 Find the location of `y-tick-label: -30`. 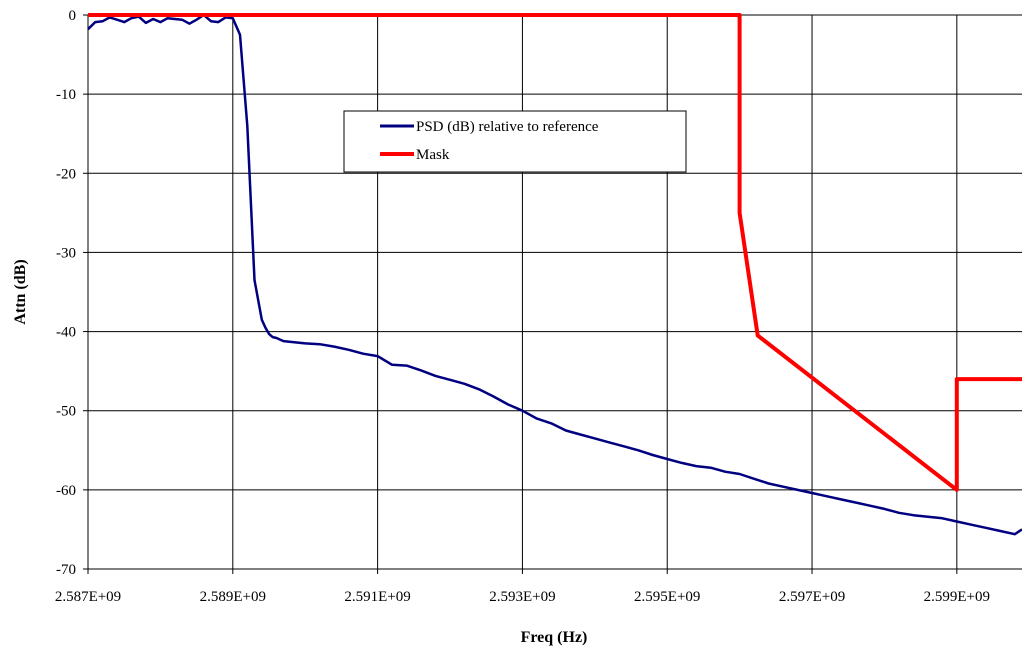

y-tick-label: -30 is located at coordinates (66, 253).